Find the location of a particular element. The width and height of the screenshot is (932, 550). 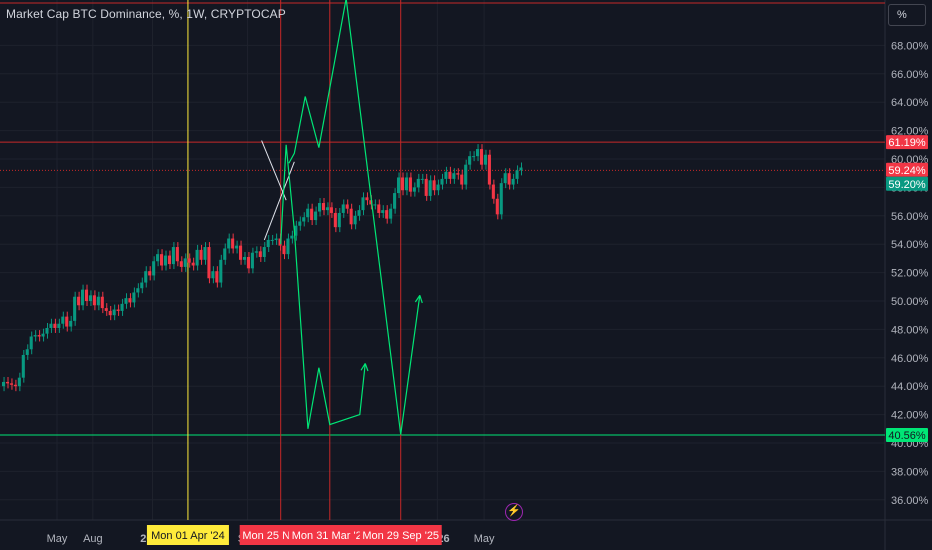

date-label: Mon 01 Apr '24 is located at coordinates (188, 536).